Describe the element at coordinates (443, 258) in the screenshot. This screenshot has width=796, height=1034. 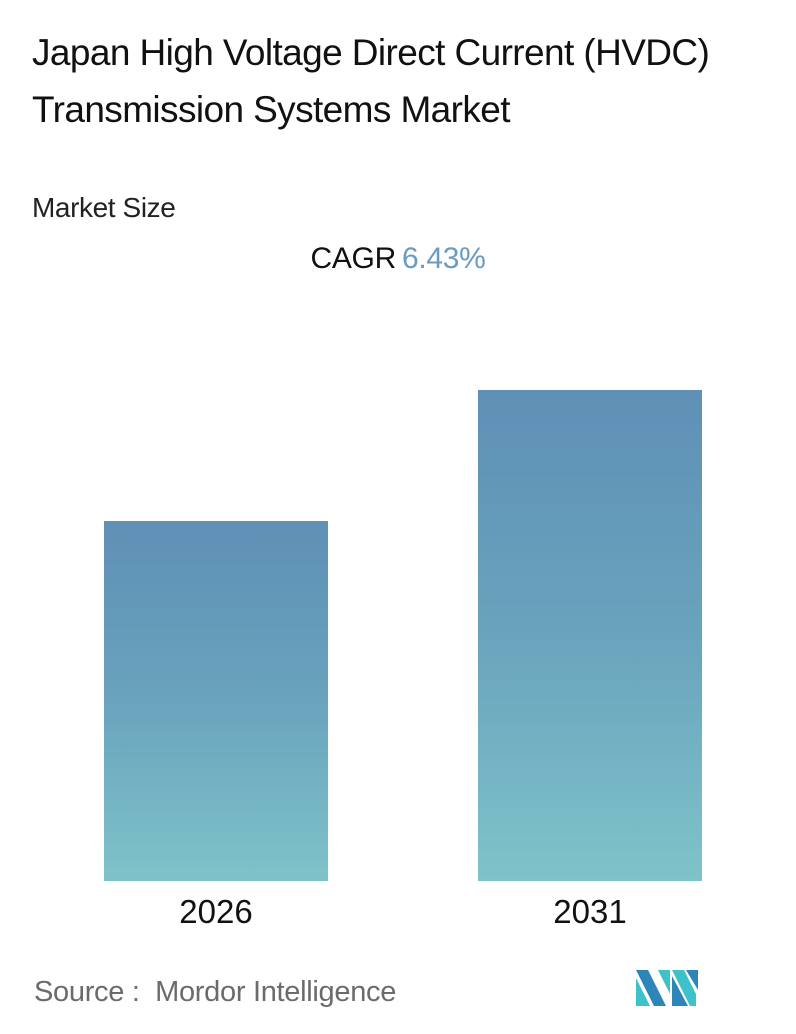
I see `cagr-value: 6.43%` at that location.